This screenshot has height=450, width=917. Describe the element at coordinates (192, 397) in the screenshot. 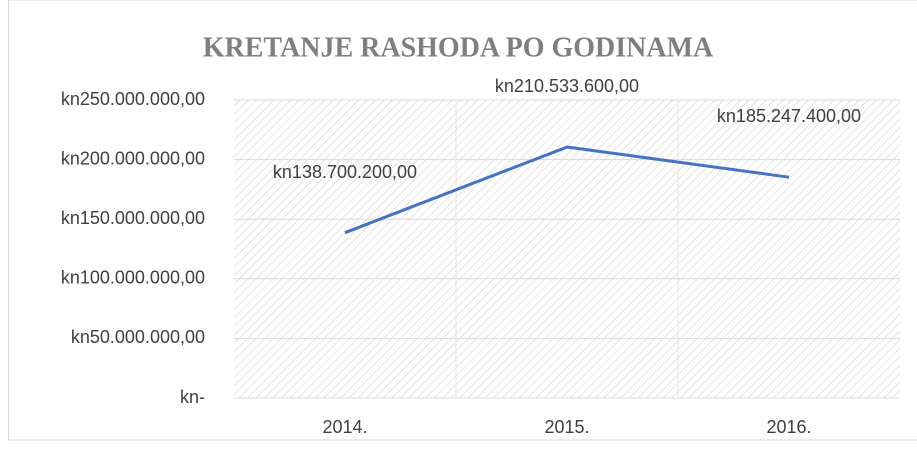

I see `y-tick-label: kn-` at that location.